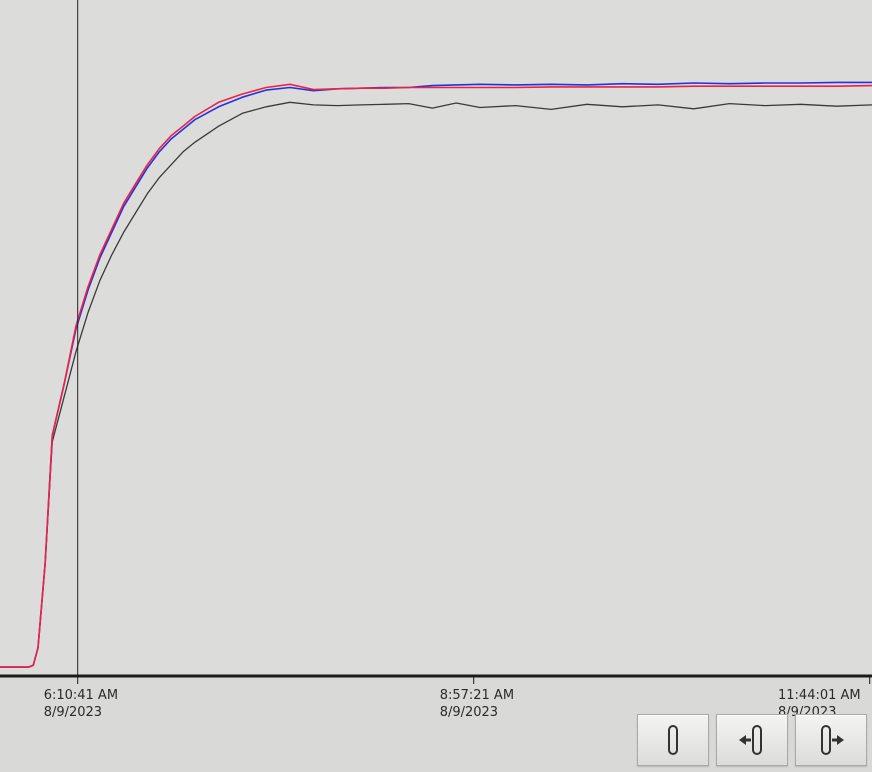 The width and height of the screenshot is (872, 772). I want to click on scroll-left-icon, so click(750, 740).